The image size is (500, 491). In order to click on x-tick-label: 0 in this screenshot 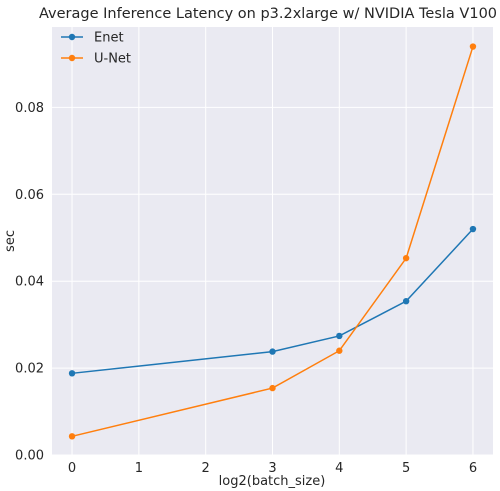, I will do `click(72, 468)`.